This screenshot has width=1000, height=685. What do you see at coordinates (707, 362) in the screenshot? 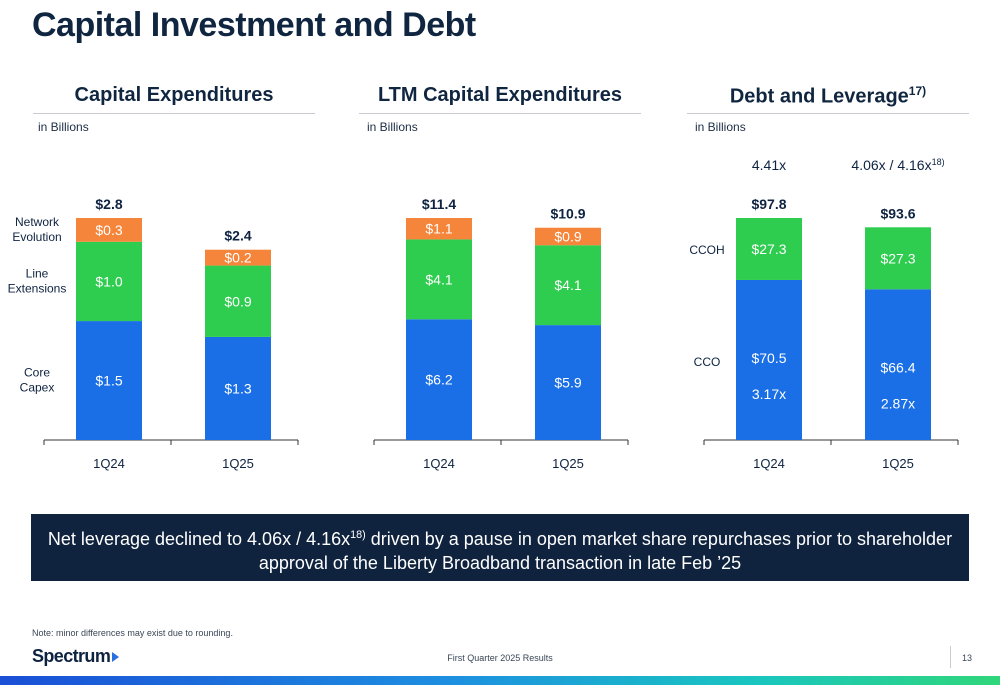
I see `series-label: CCO` at bounding box center [707, 362].